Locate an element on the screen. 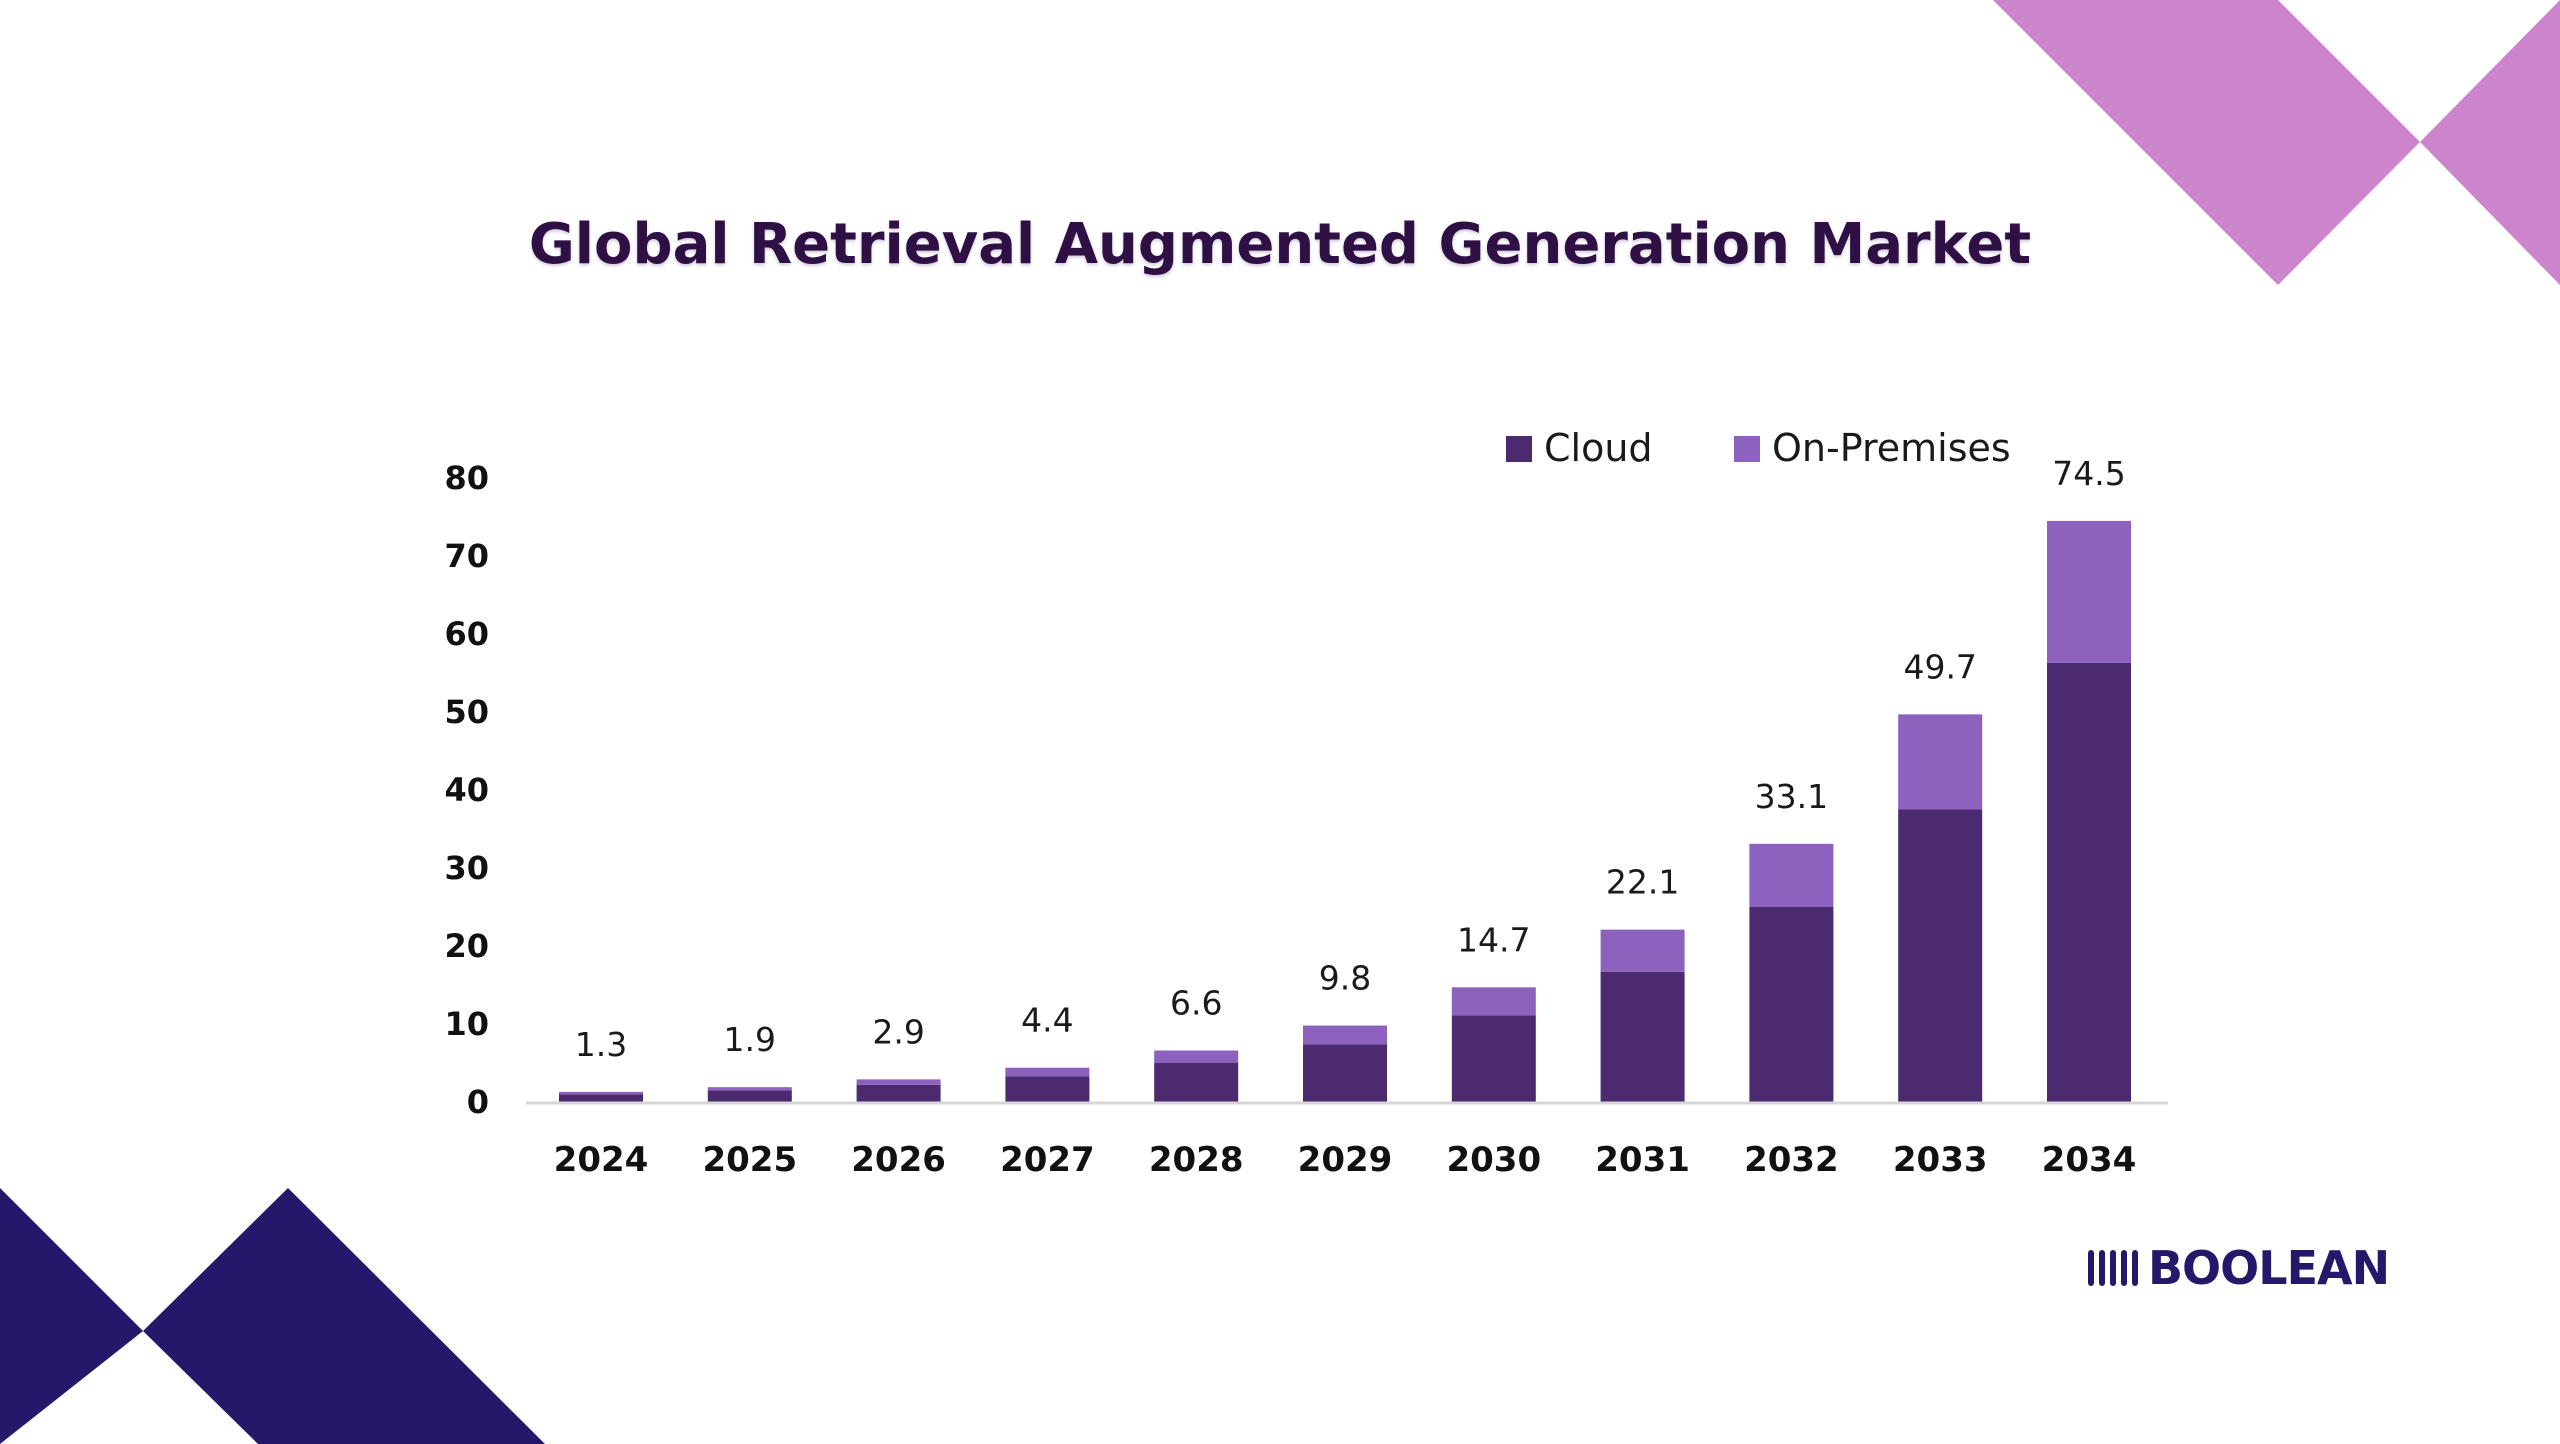 The width and height of the screenshot is (2560, 1444). data-label-2026: 2.9 is located at coordinates (898, 1031).